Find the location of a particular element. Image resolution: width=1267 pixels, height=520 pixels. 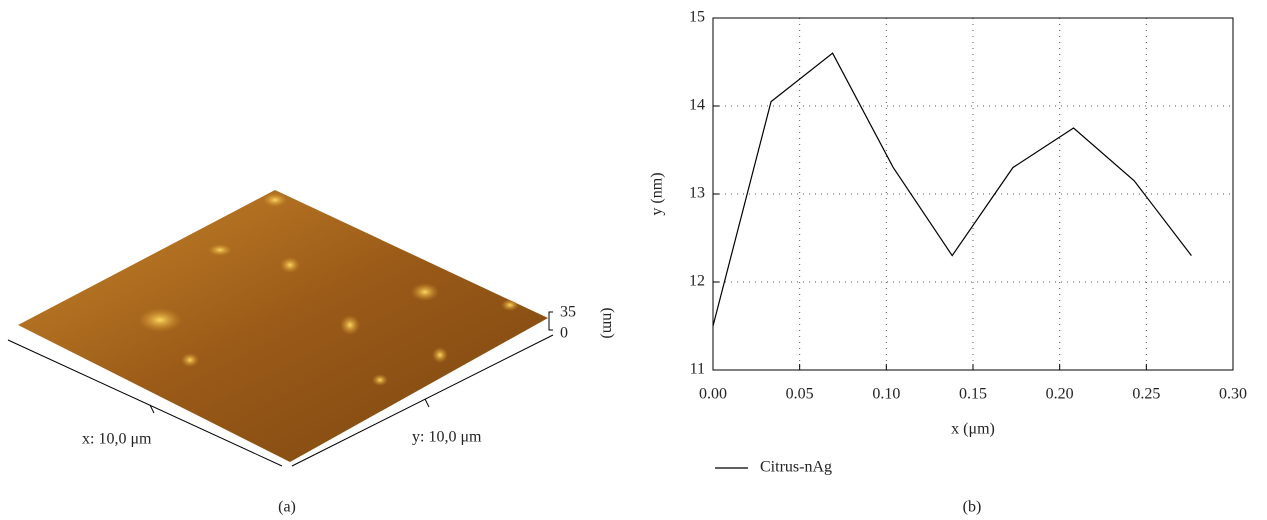

y-tick-label: 11 is located at coordinates (697, 369).